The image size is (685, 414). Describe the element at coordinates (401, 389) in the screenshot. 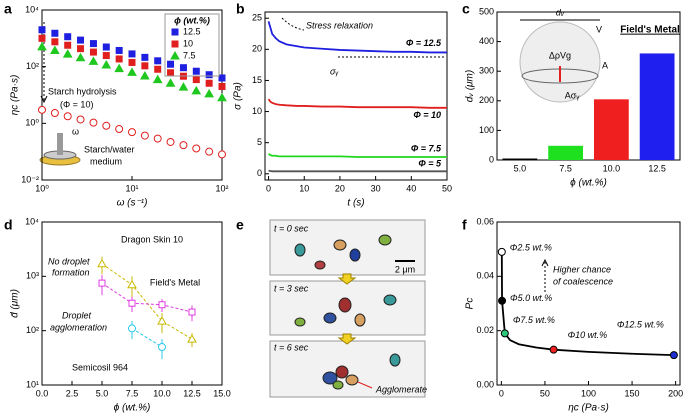

I see `annotation: Agglomerate` at that location.